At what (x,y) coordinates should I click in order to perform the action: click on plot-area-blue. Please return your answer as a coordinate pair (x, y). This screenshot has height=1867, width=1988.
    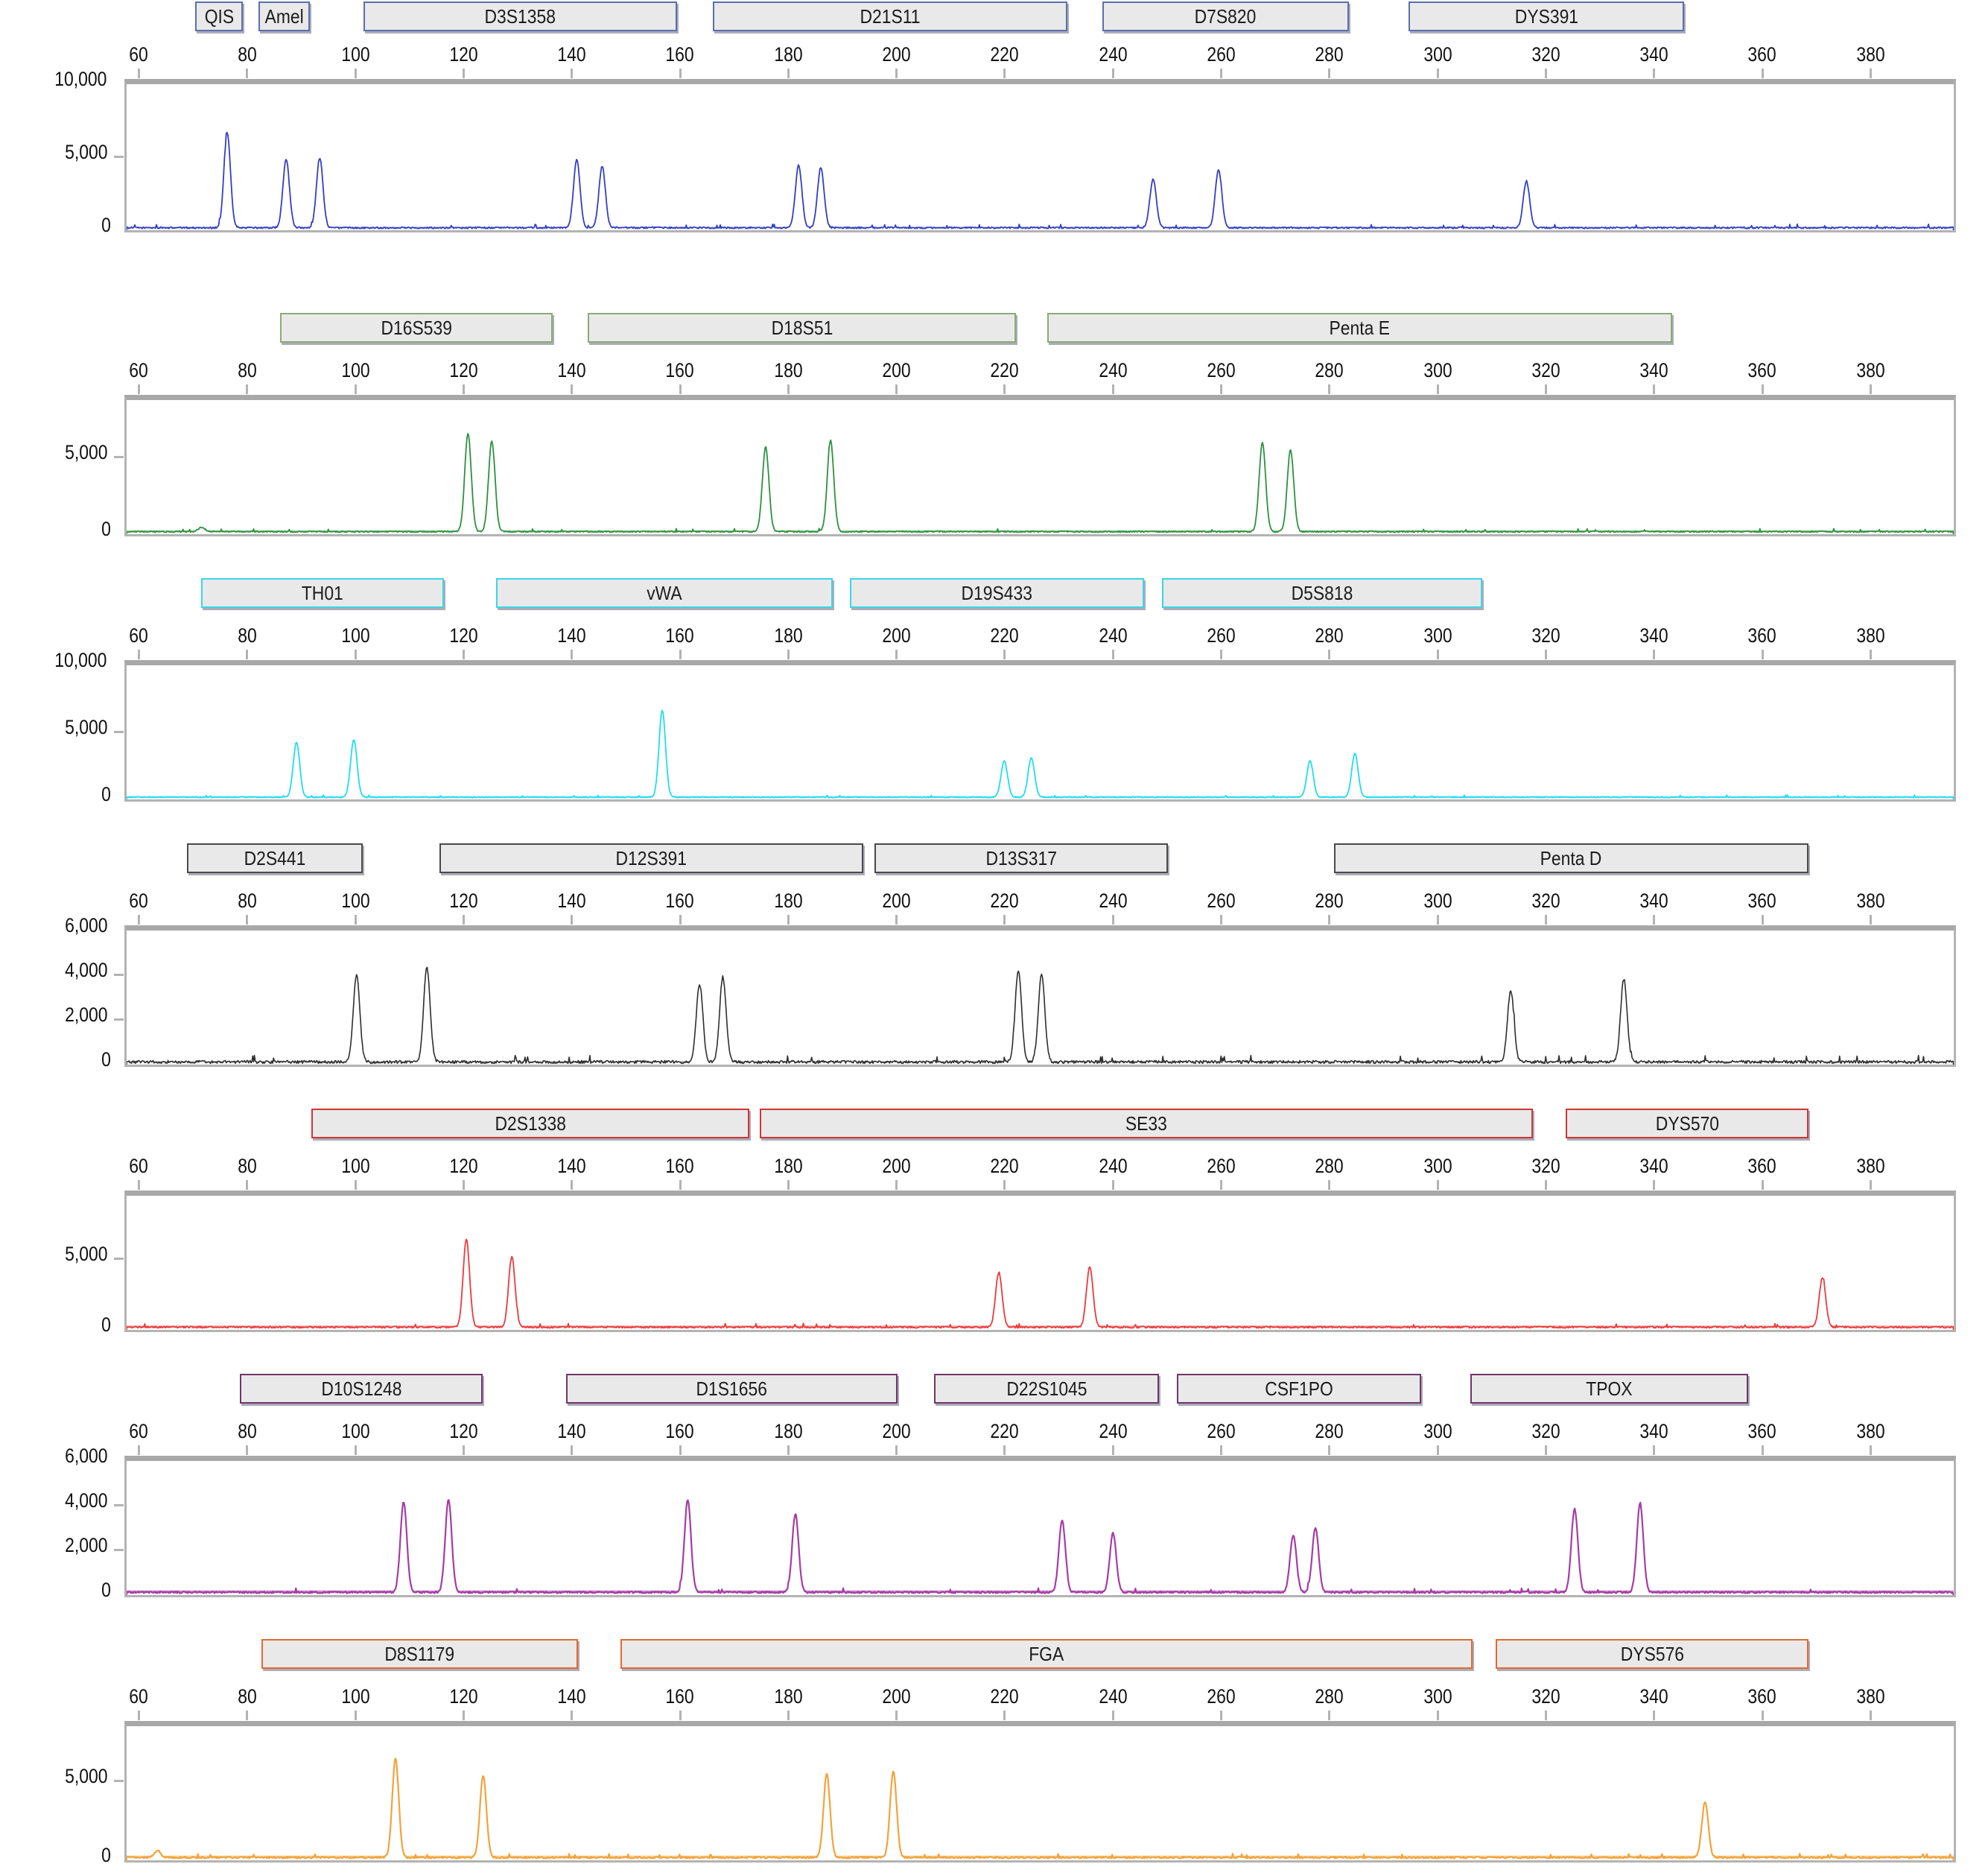
    Looking at the image, I should click on (1040, 155).